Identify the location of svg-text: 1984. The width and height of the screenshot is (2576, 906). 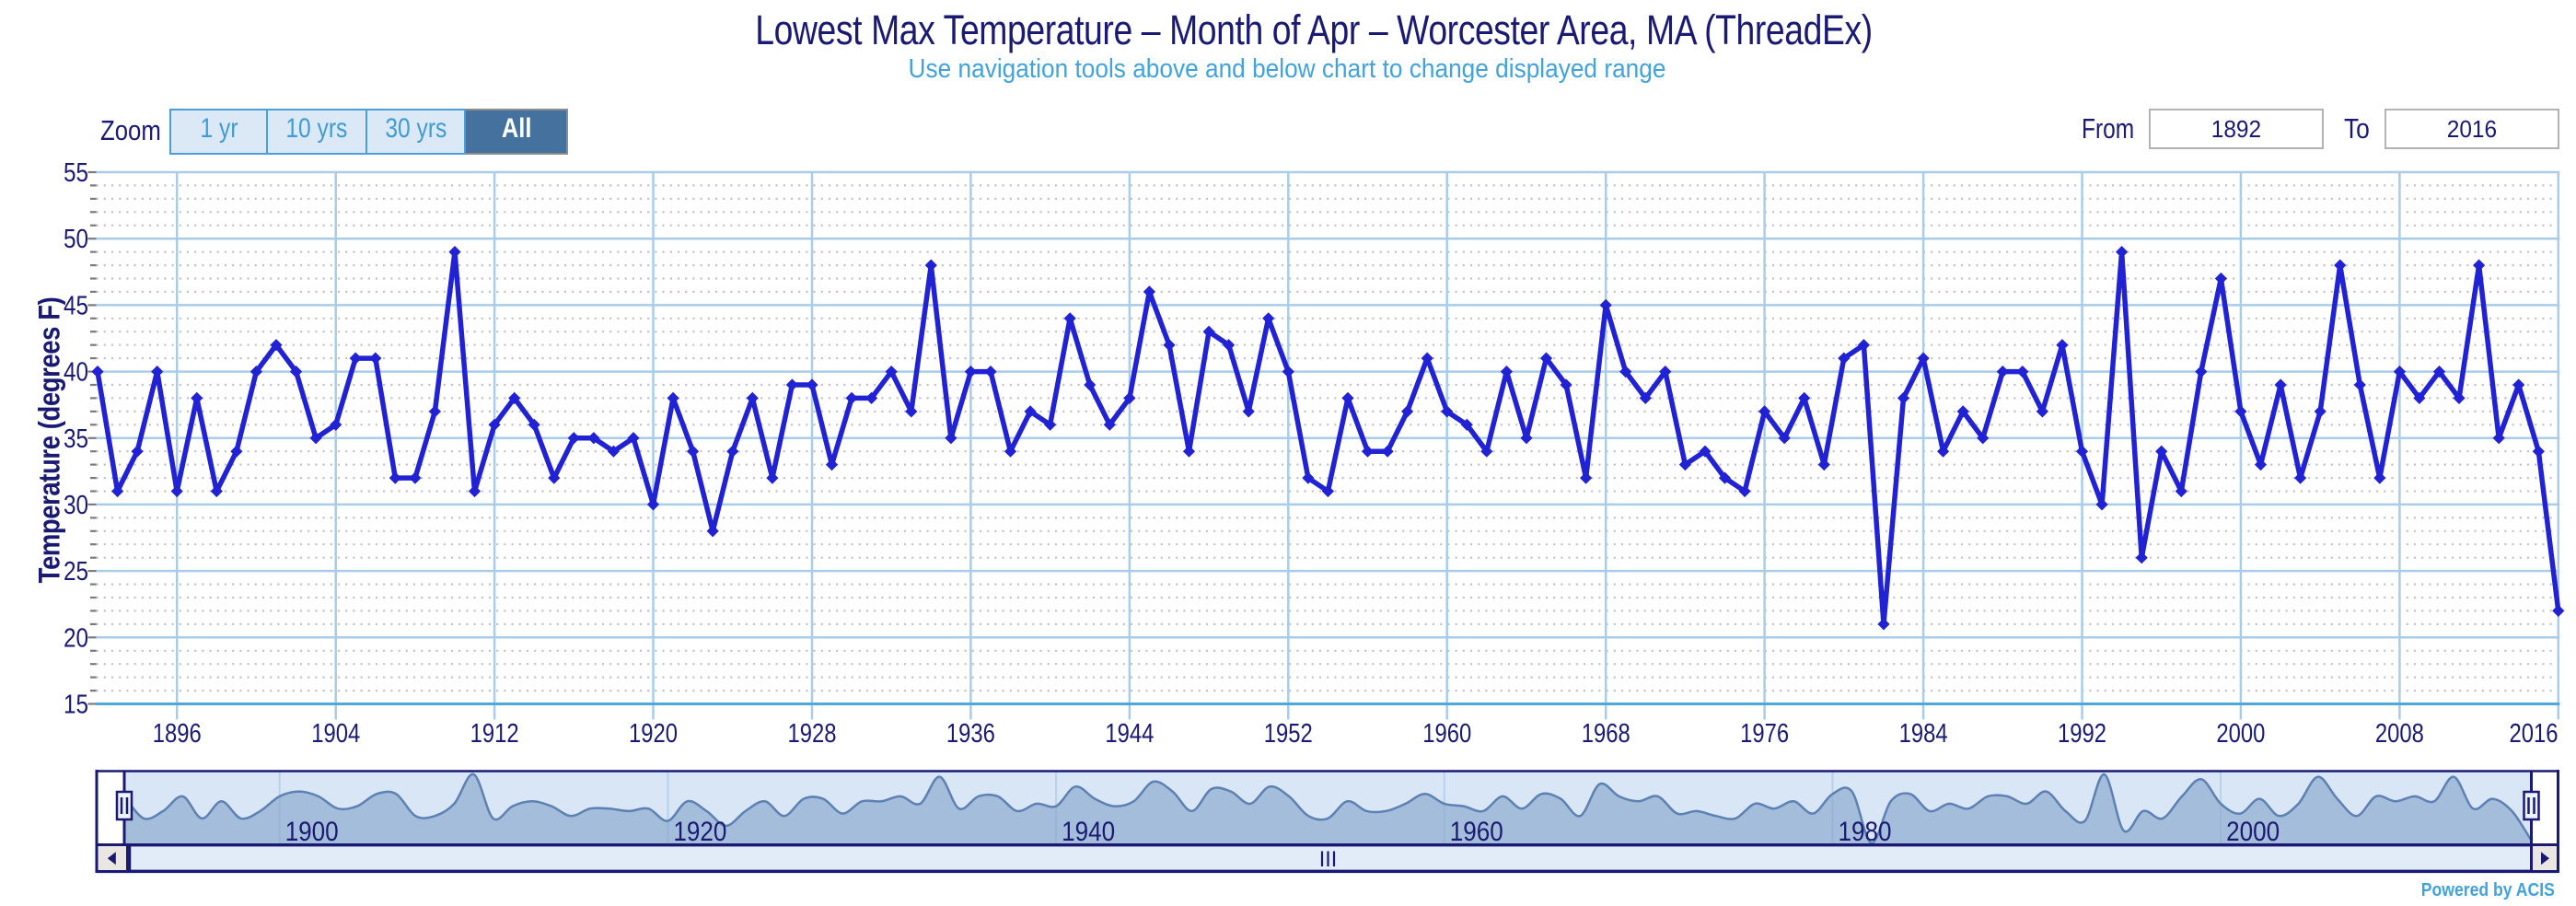
(1923, 734).